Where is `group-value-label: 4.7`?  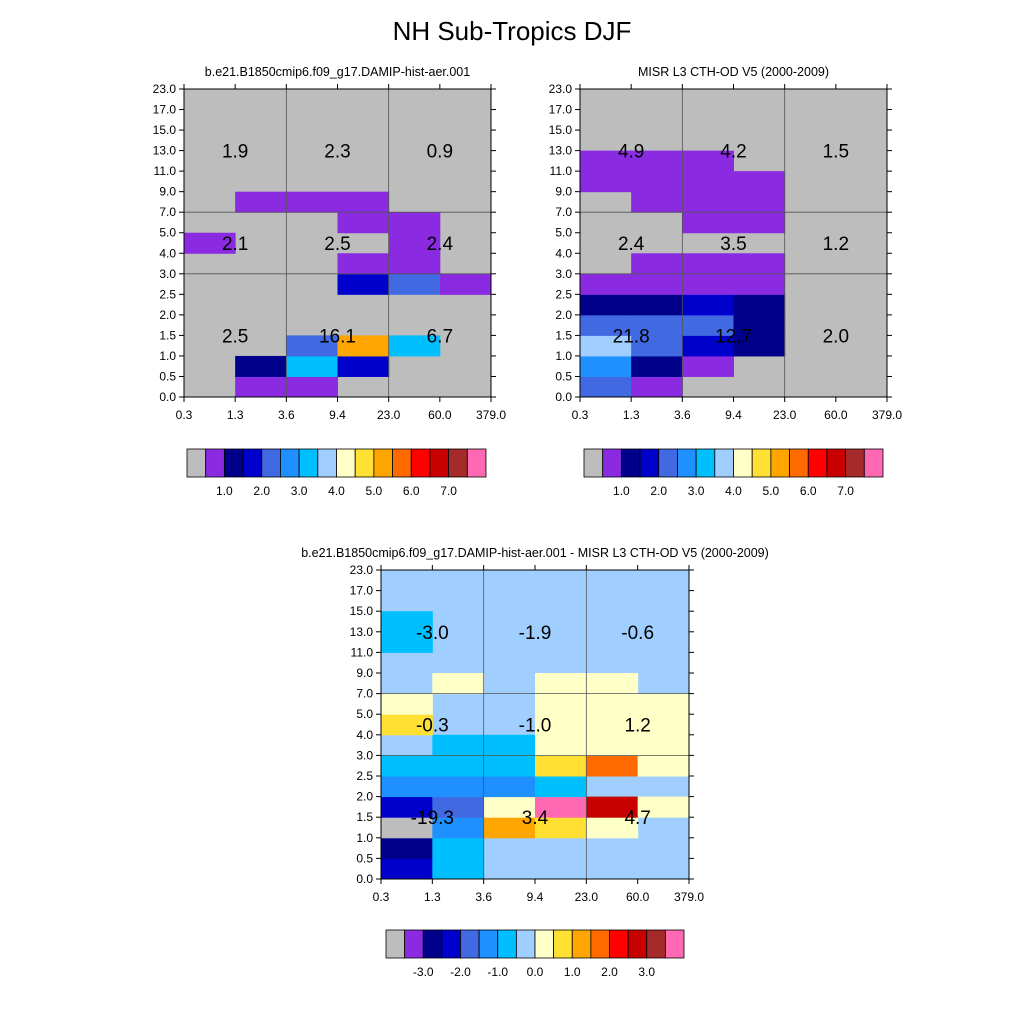 group-value-label: 4.7 is located at coordinates (637, 818).